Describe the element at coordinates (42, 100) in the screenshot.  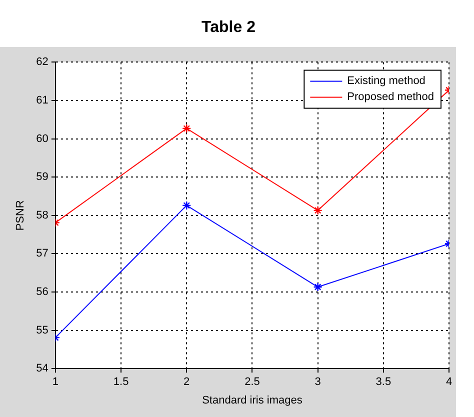
I see `y-tick-label: 61` at that location.